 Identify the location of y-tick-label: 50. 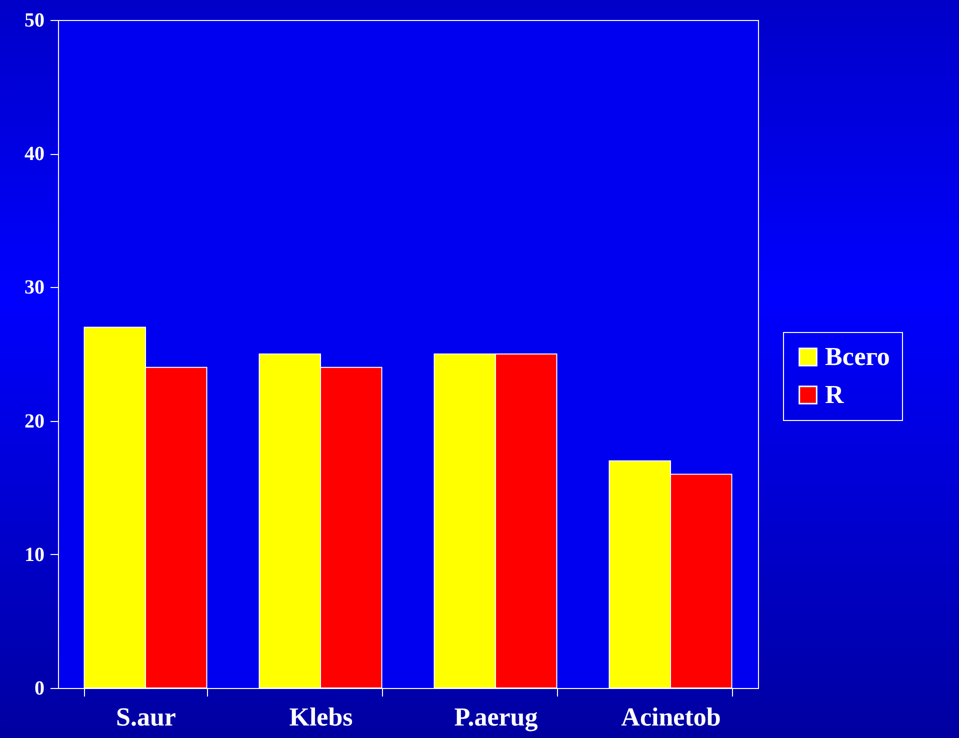
(34, 21).